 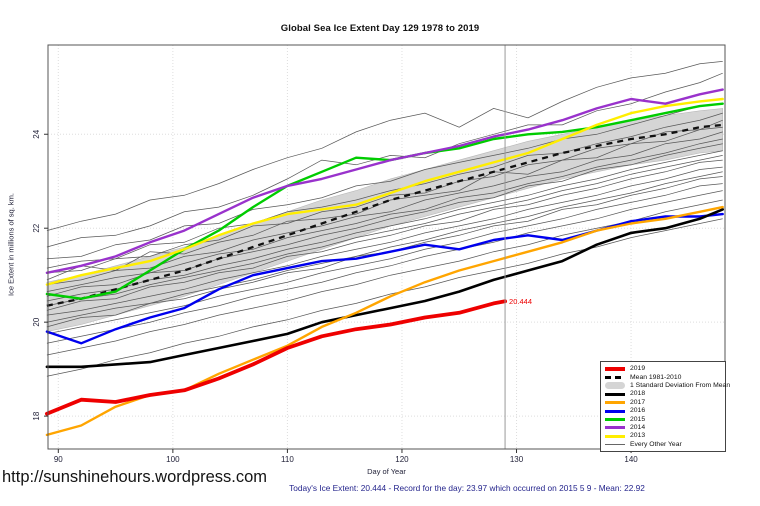 What do you see at coordinates (276, 357) in the screenshot?
I see `series-line-2019` at bounding box center [276, 357].